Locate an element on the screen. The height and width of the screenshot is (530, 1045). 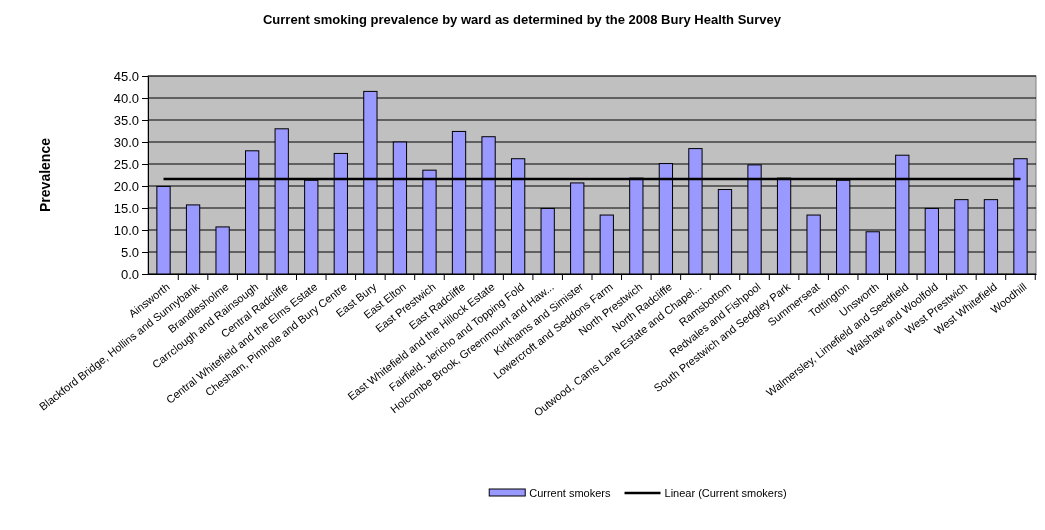
y-tick-label: 40.0 is located at coordinates (126, 98).